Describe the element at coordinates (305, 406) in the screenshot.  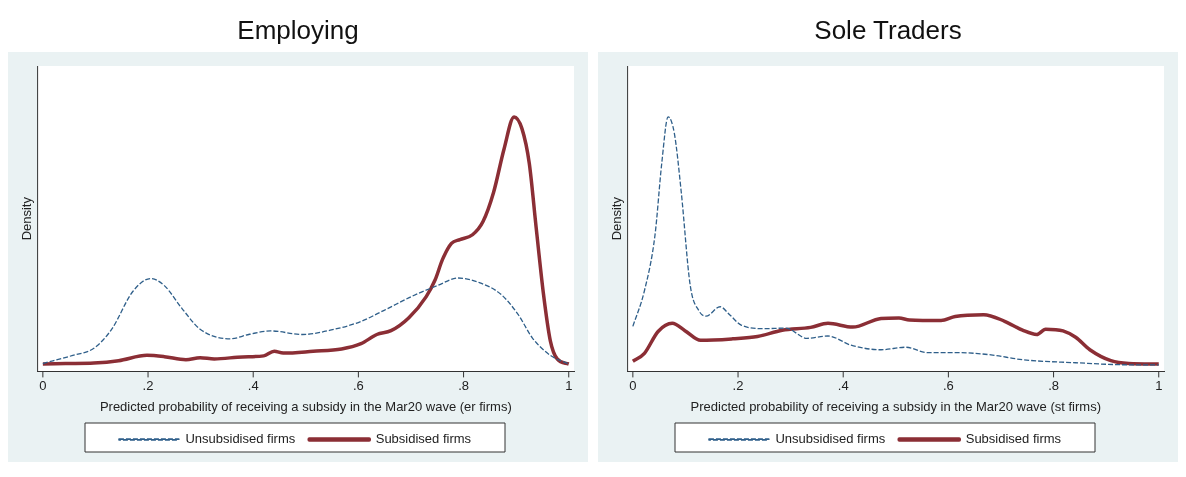
I see `x-axis-title: Predicted probability of receiving a subsidy in the Mar20 wave (er firms)` at that location.